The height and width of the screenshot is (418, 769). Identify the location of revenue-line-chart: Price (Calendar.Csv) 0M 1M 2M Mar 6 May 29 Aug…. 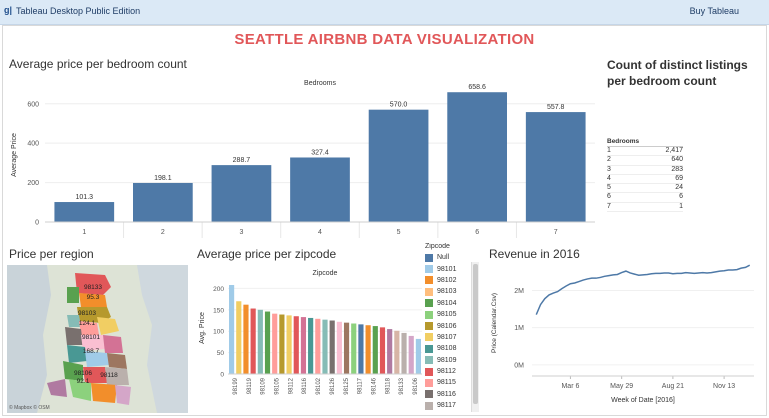
(624, 338).